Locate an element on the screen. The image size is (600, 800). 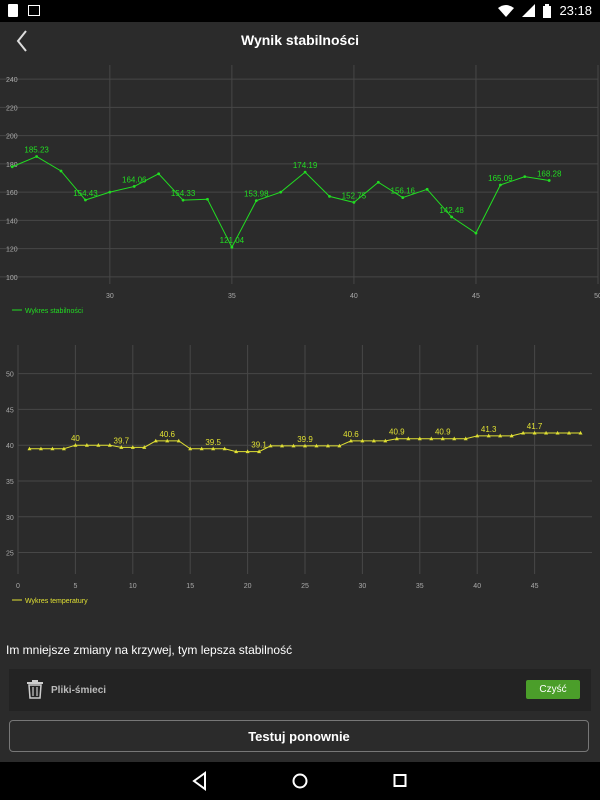
navigation-bar is located at coordinates (300, 781).